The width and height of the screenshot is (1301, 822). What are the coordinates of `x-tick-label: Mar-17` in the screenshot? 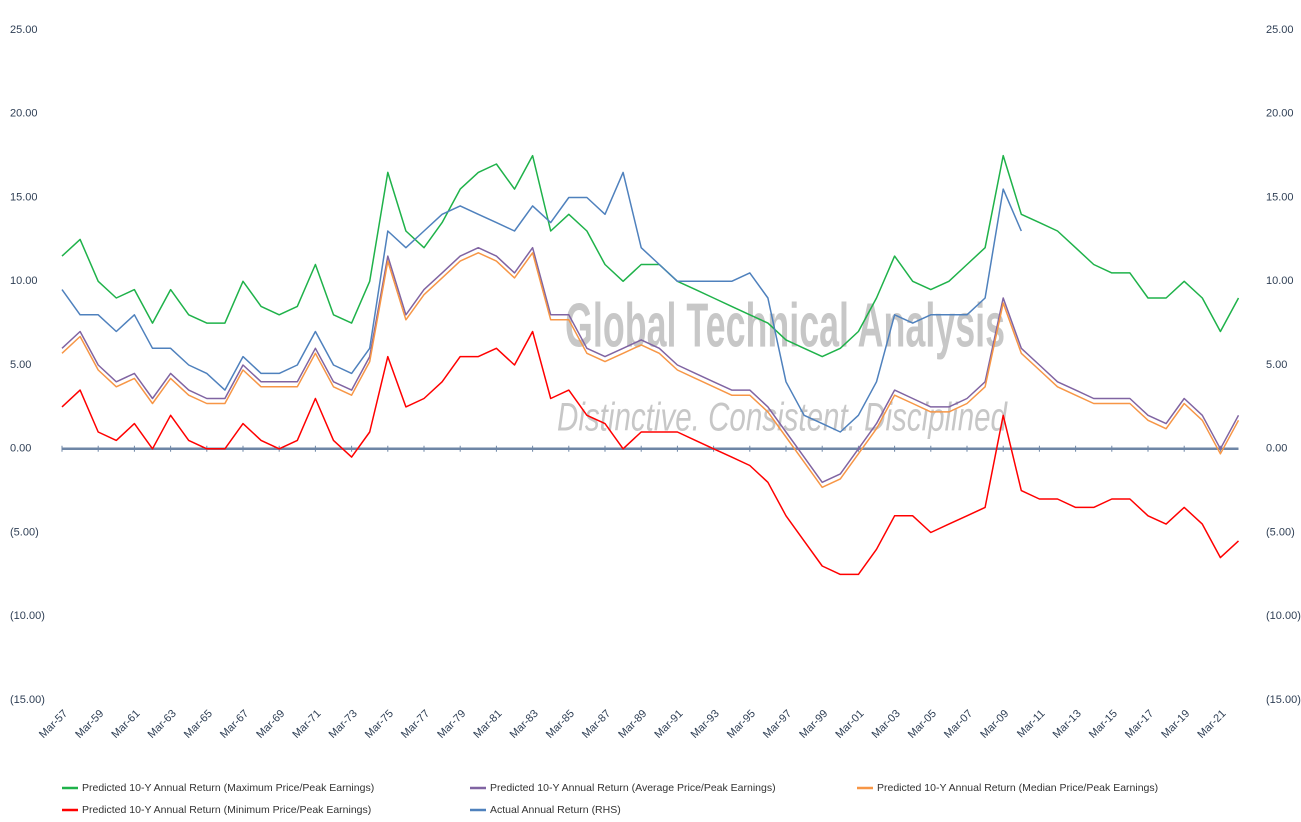 It's located at (1139, 724).